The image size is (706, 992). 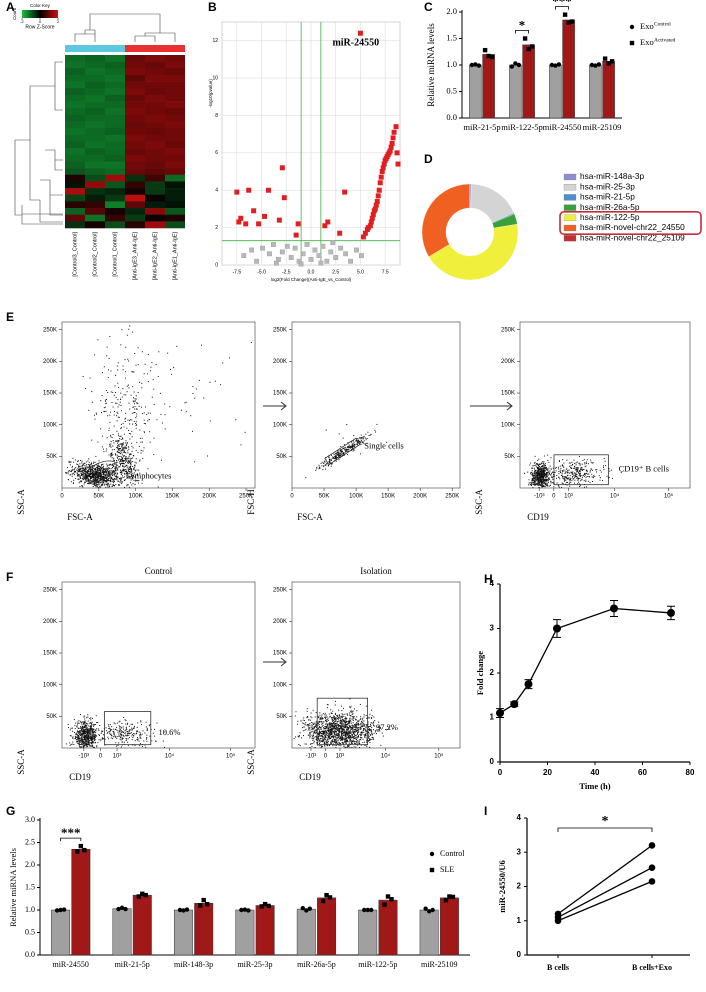 What do you see at coordinates (280, 362) in the screenshot?
I see `y-tick-label: 200K` at bounding box center [280, 362].